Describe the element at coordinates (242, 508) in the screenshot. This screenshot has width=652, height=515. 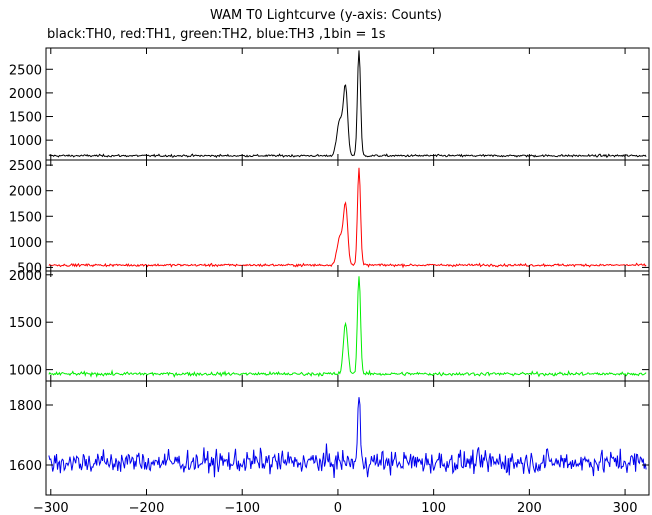
I see `x-tick-label: −100` at that location.